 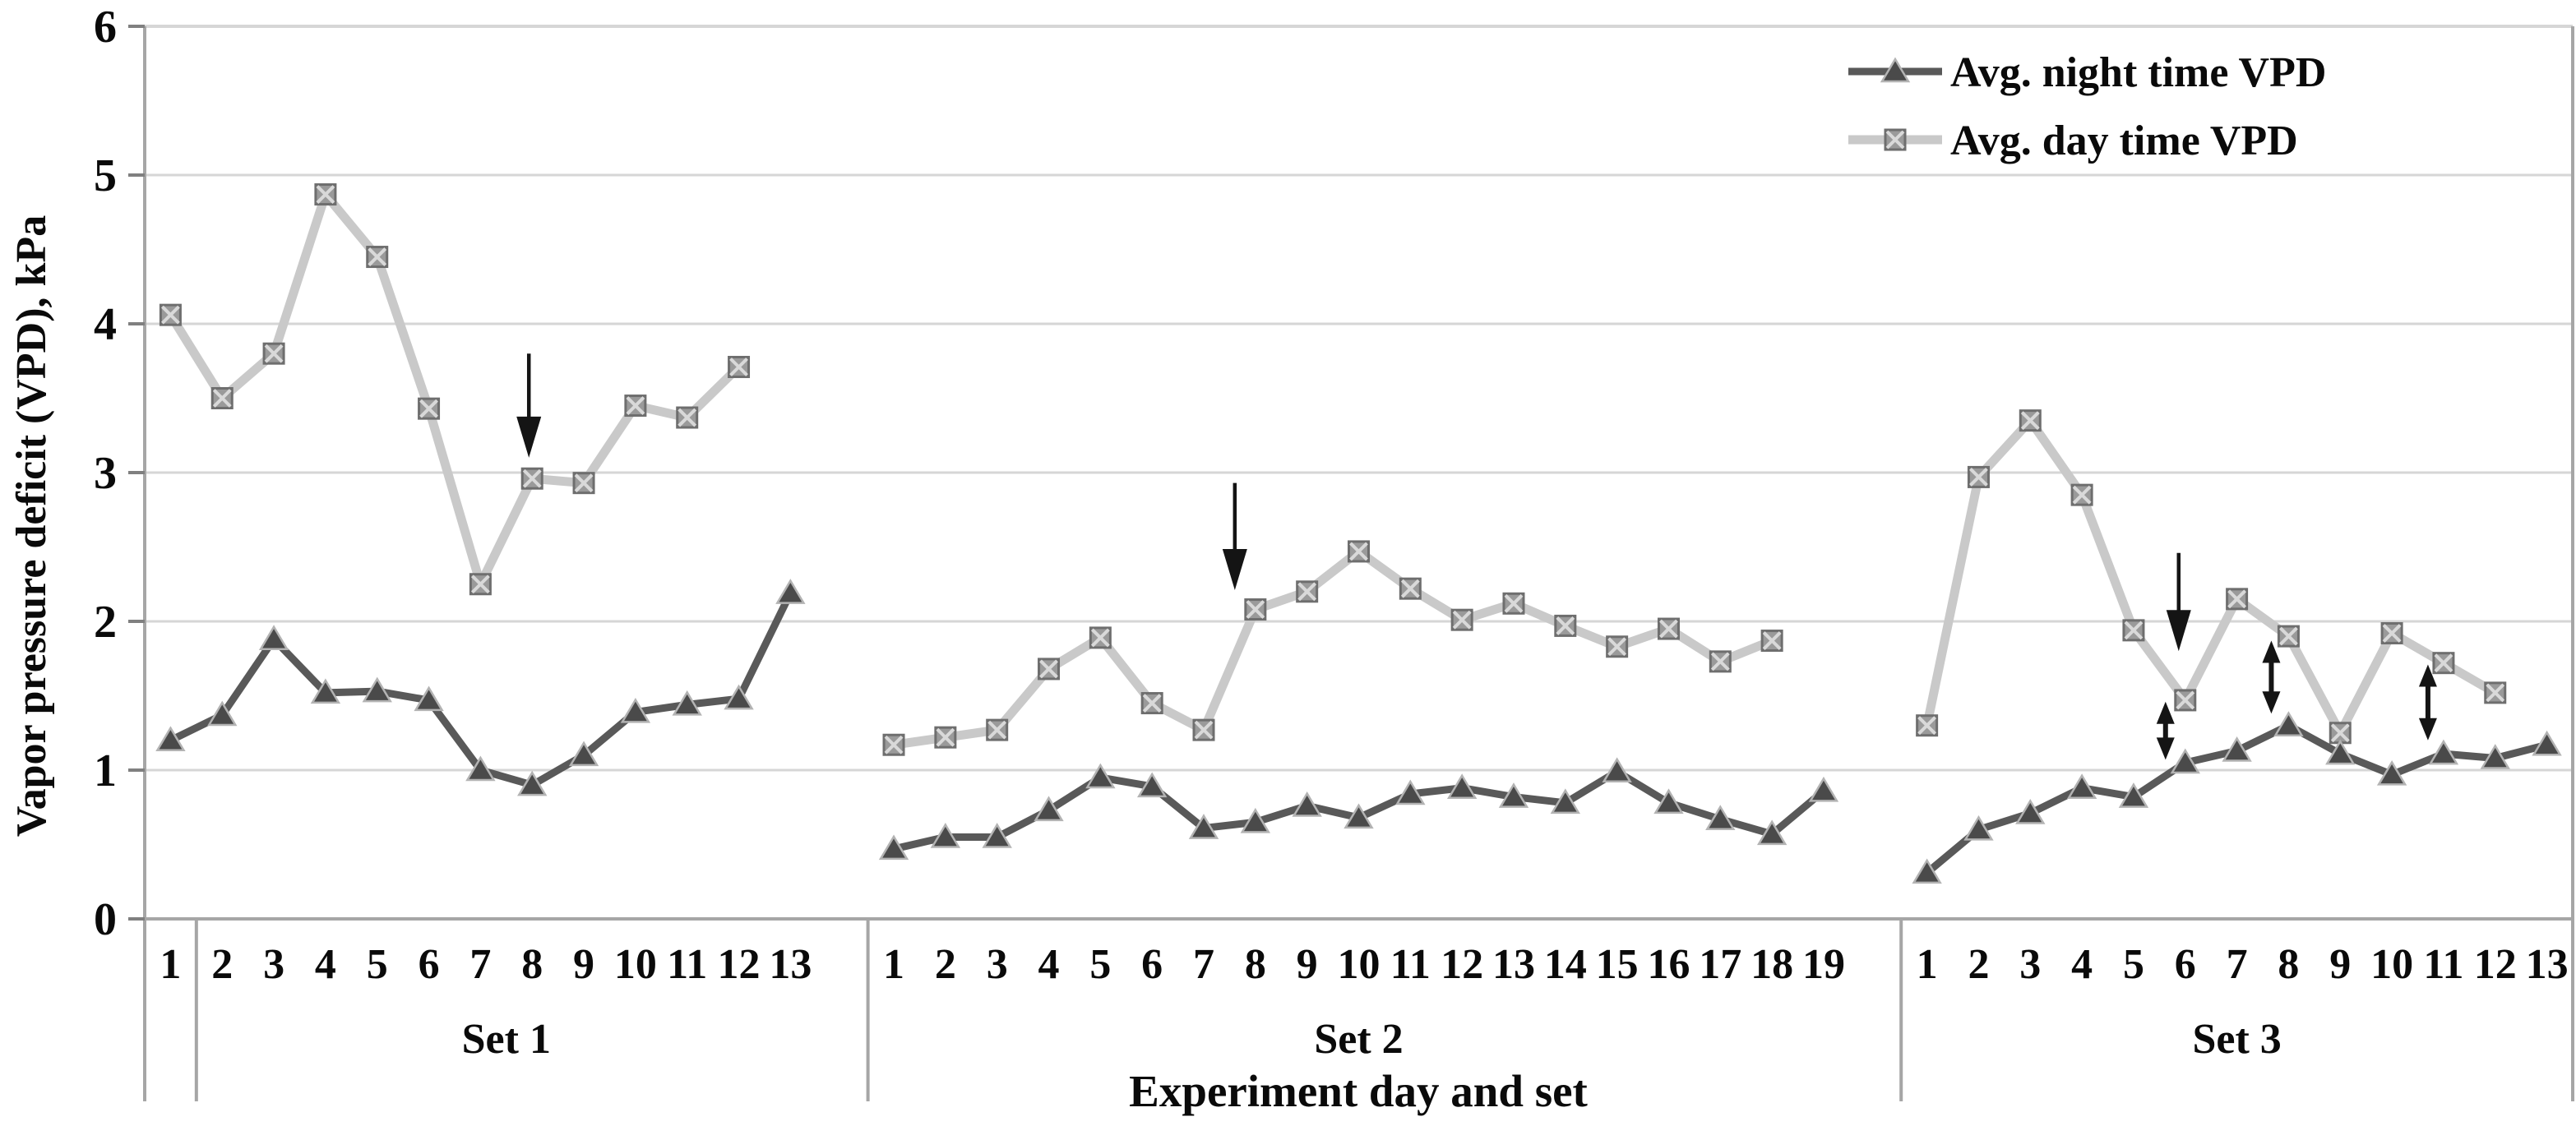 I want to click on day-tick-label: 12, so click(x=739, y=964).